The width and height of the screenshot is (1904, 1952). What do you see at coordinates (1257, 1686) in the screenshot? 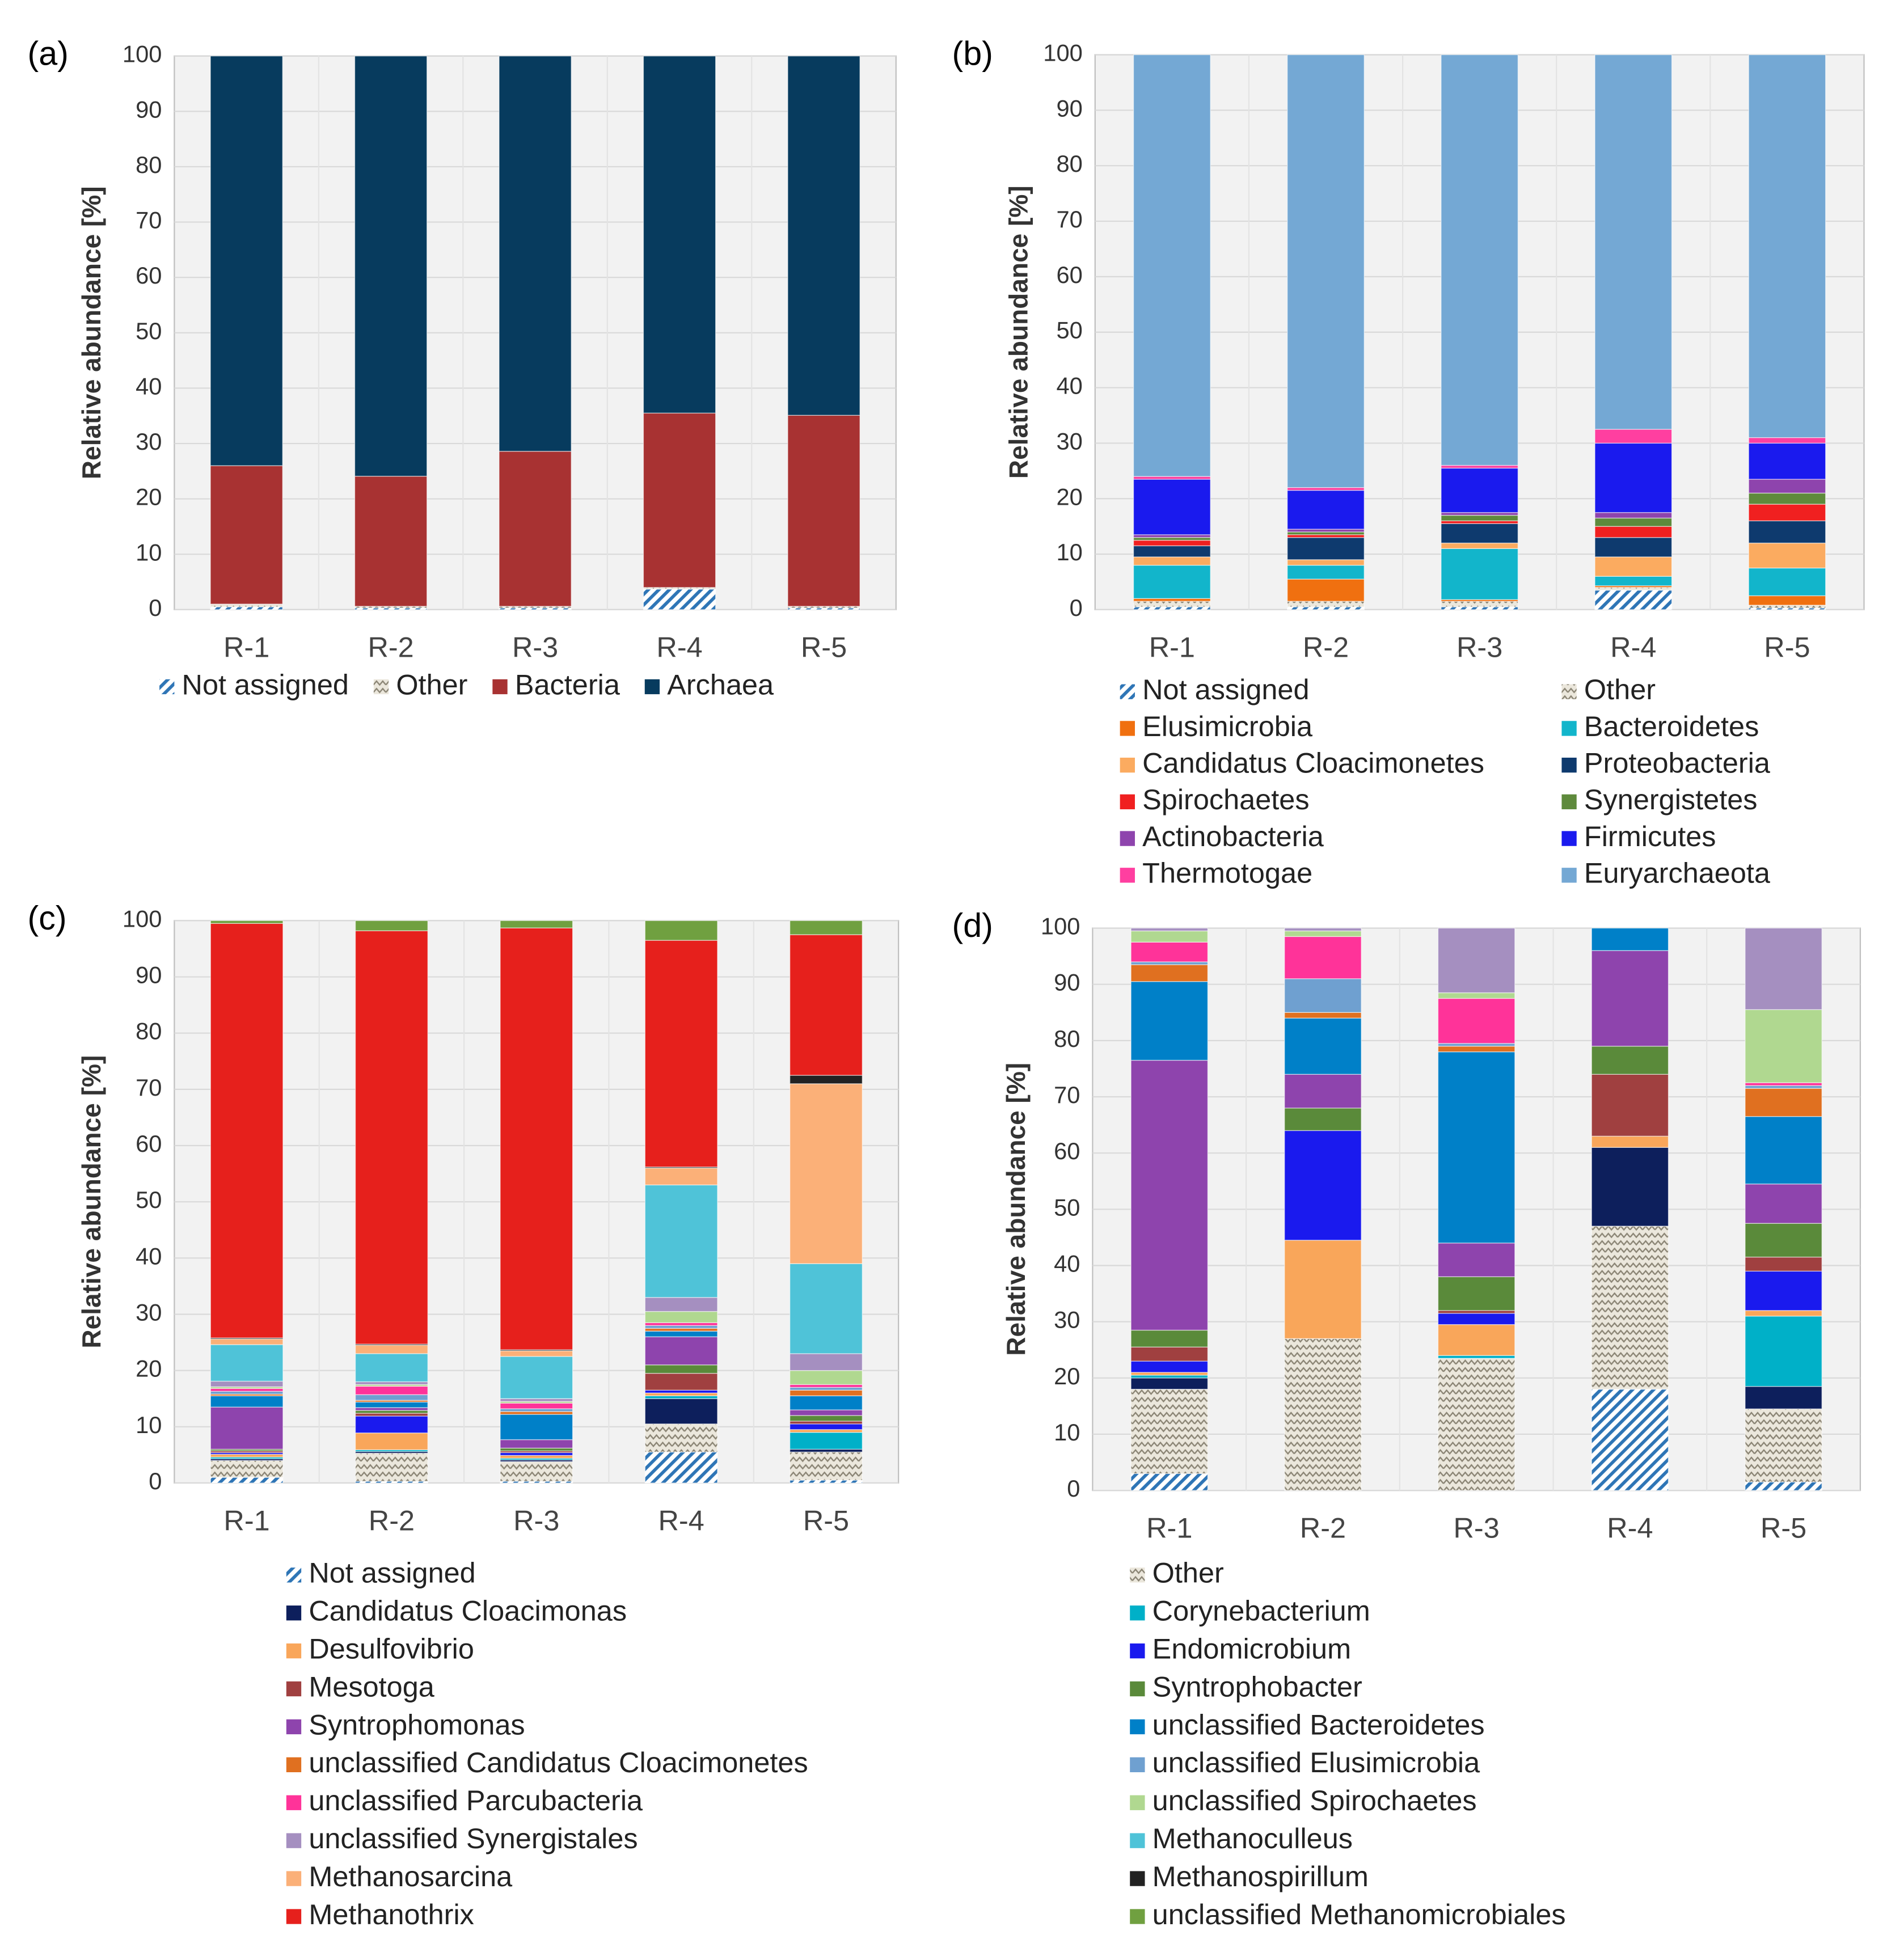
I see `legend-label: Syntrophobacter` at bounding box center [1257, 1686].